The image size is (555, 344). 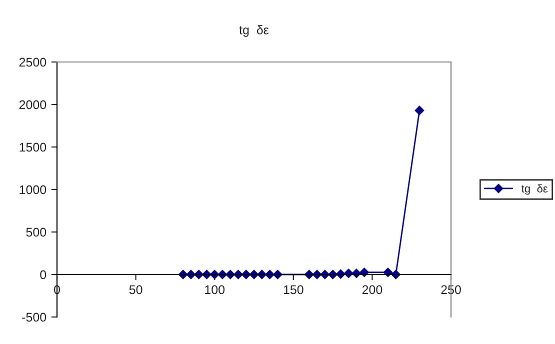 What do you see at coordinates (372, 289) in the screenshot?
I see `x-tick-label: 200` at bounding box center [372, 289].